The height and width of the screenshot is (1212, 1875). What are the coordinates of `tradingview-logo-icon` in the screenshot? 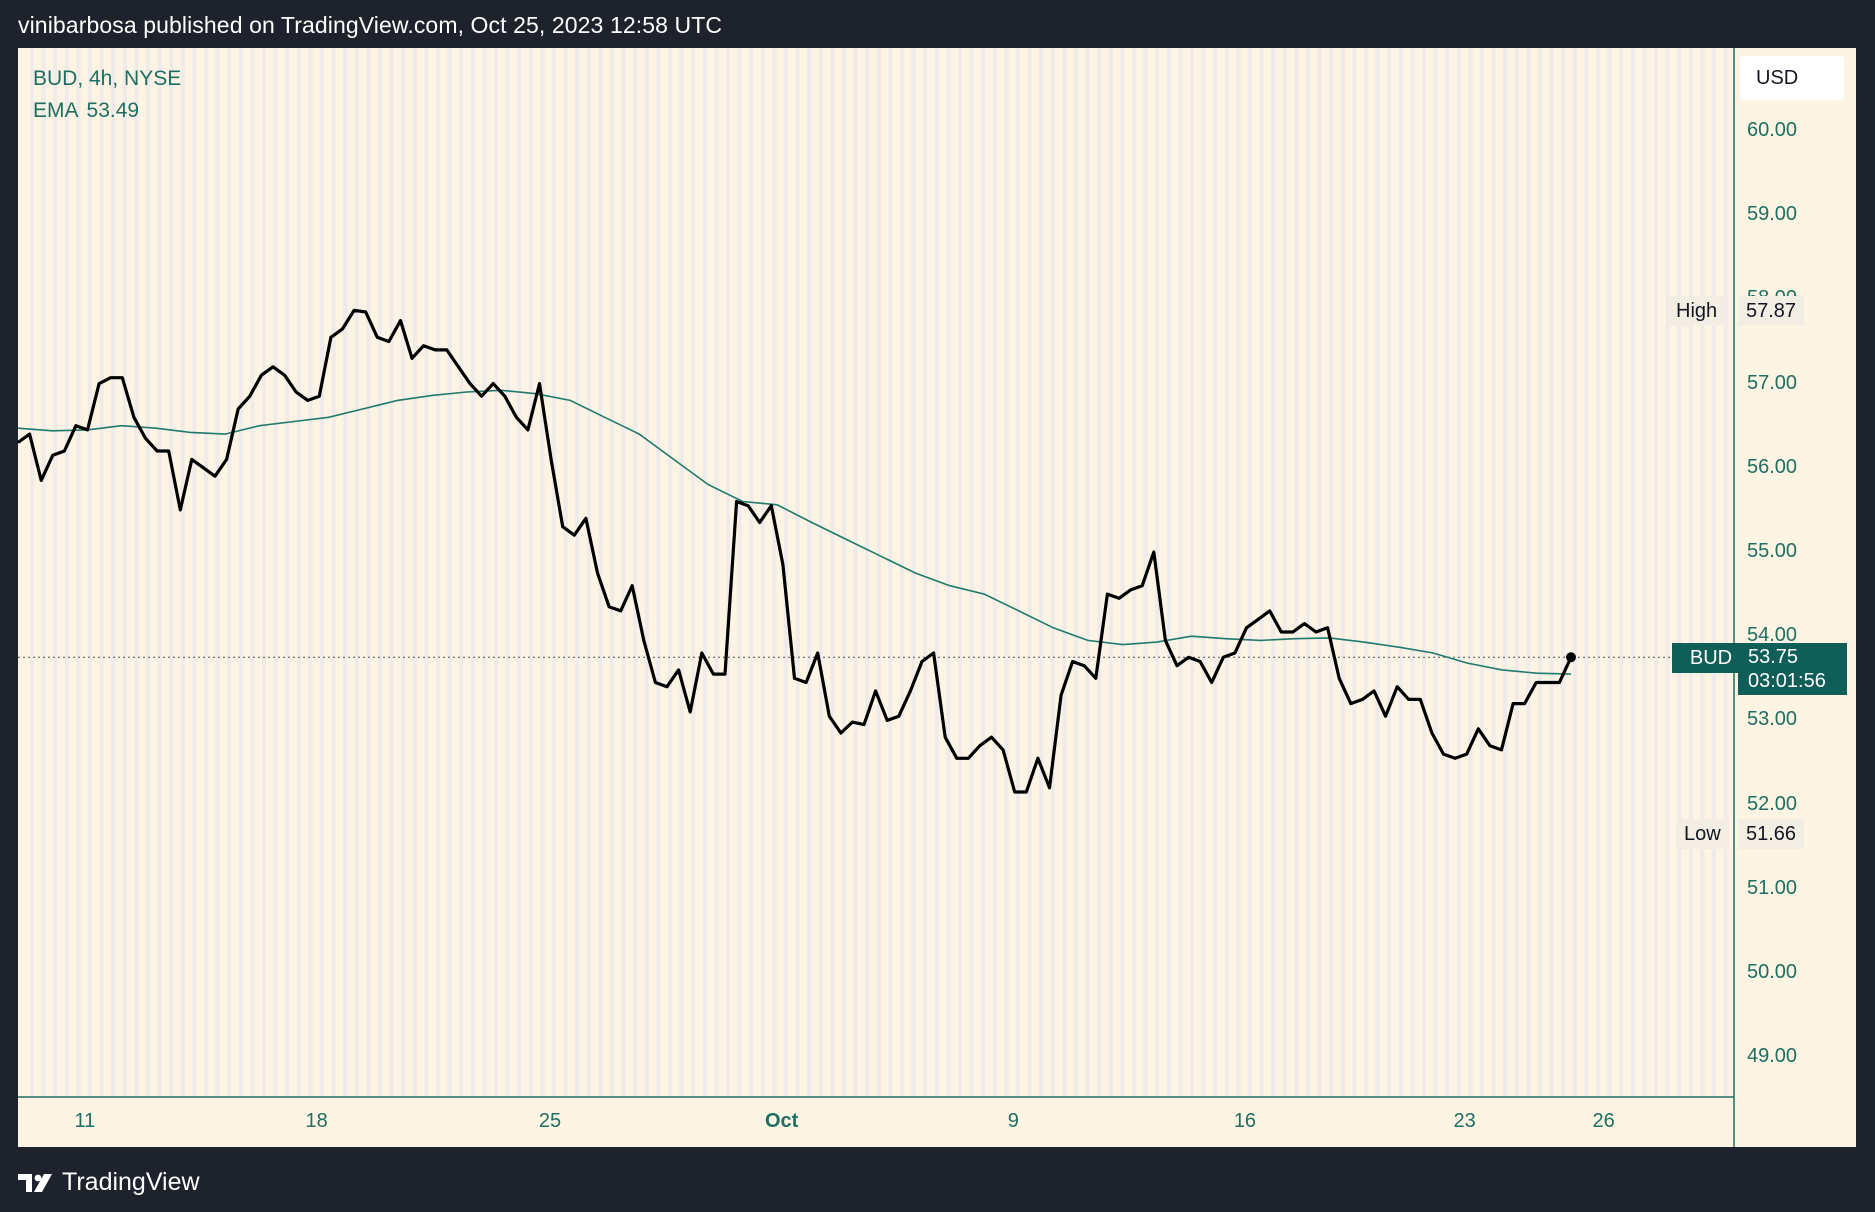 It's located at (35, 1182).